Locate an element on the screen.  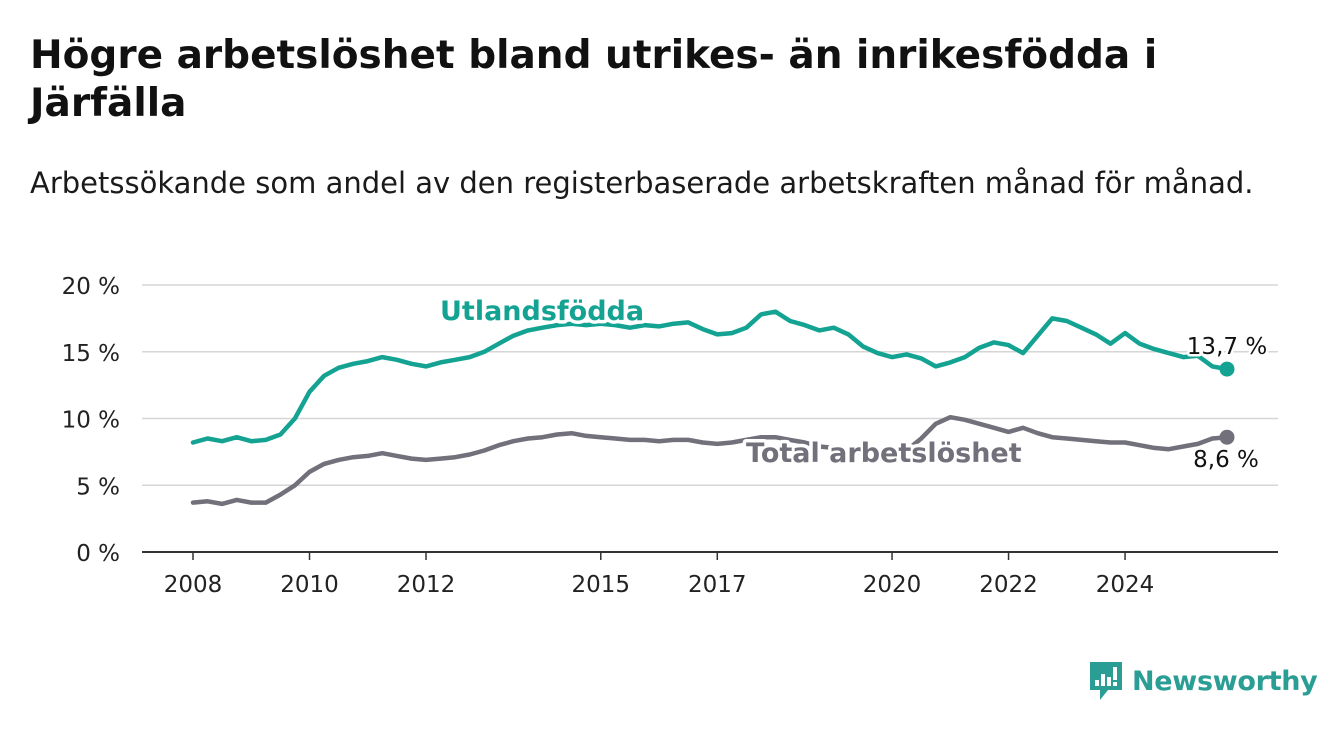
y-tick-label: 5 % is located at coordinates (98, 487).